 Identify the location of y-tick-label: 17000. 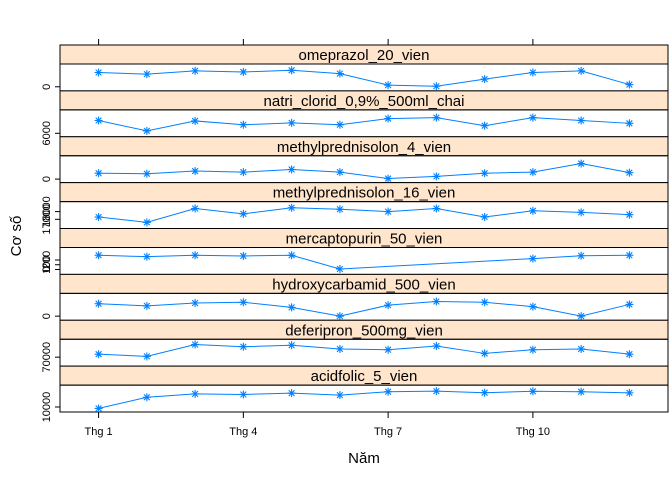
(47, 219).